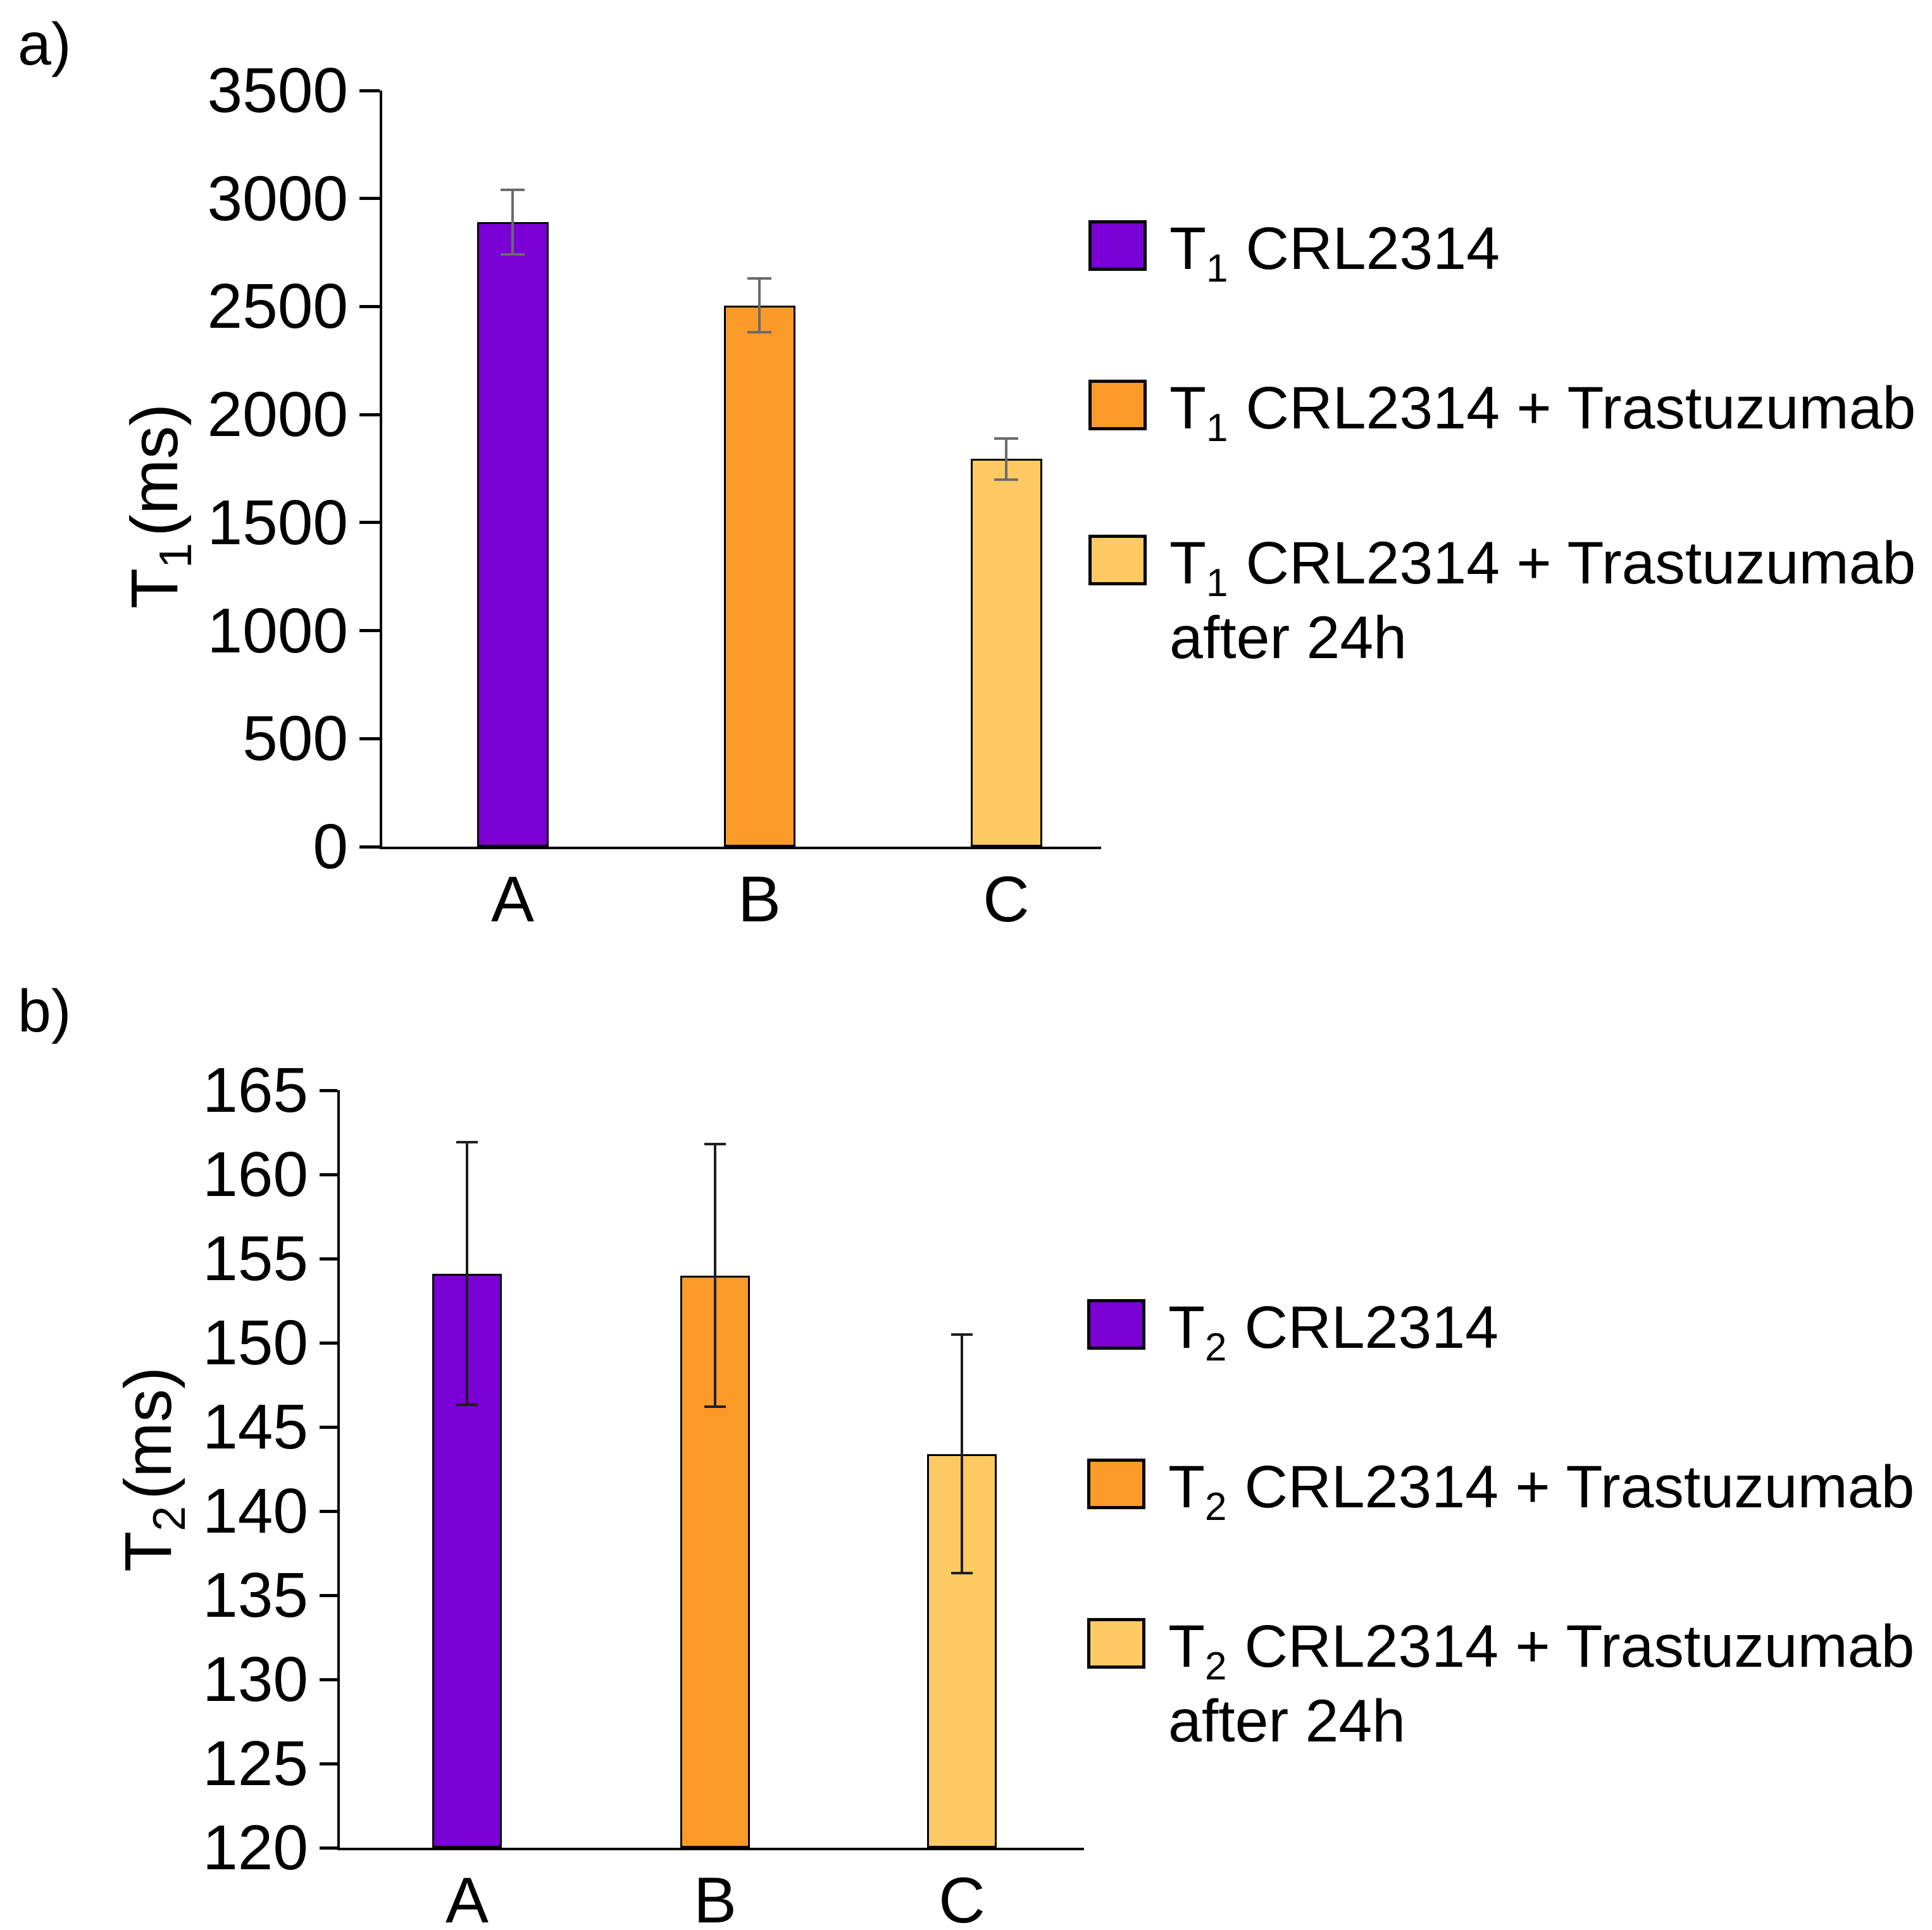 This screenshot has height=1930, width=1932. Describe the element at coordinates (330, 847) in the screenshot. I see `y-axis-tick-label: 0` at that location.